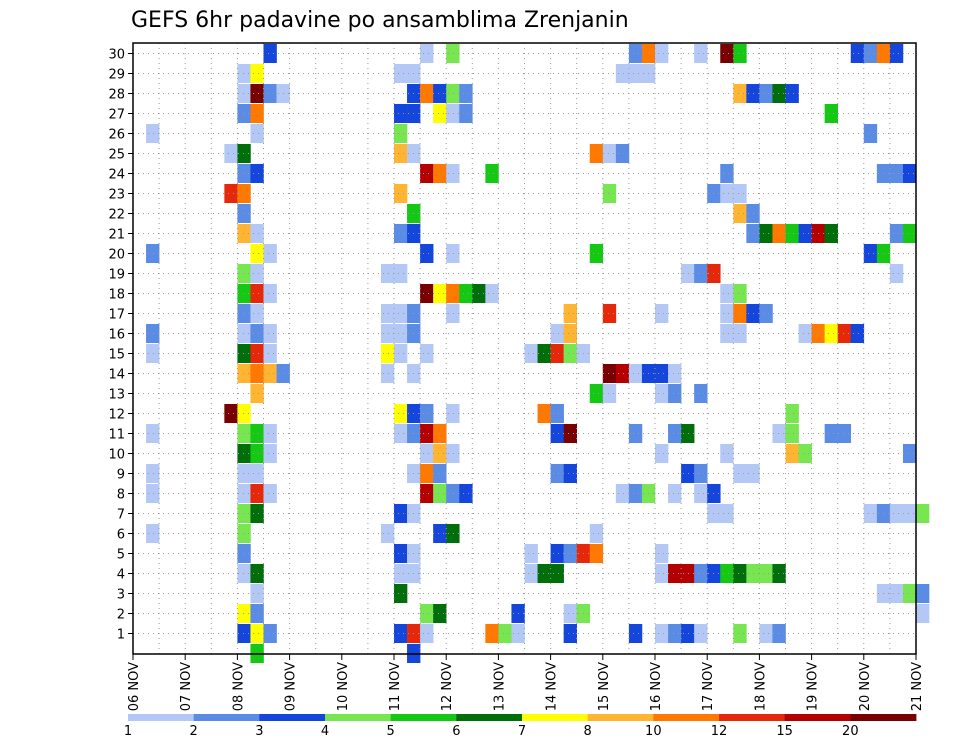 The image size is (960, 742). Describe the element at coordinates (870, 53) in the screenshot. I see `heatmap-cell-m30-d20` at that location.